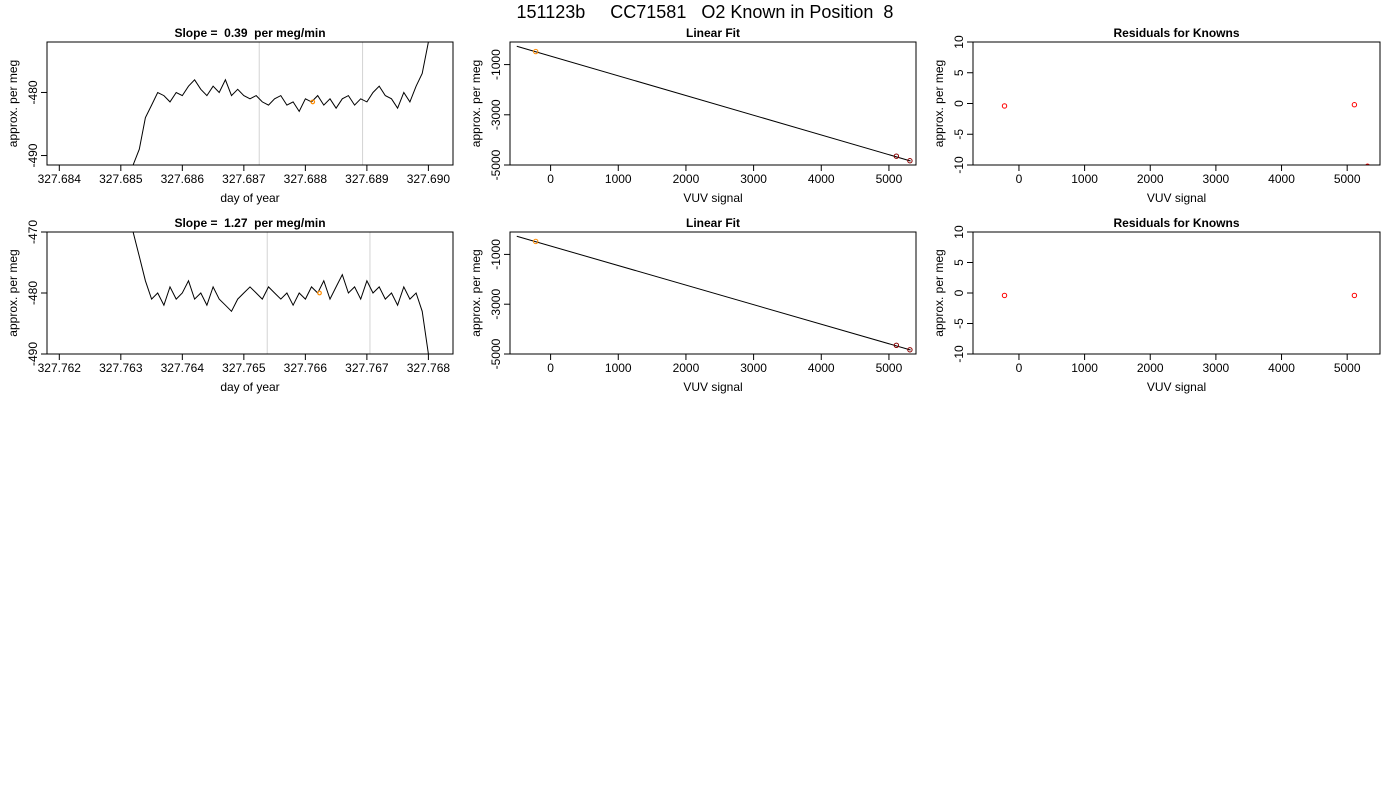  What do you see at coordinates (429, 179) in the screenshot?
I see `x-tick-label: 327.690` at bounding box center [429, 179].